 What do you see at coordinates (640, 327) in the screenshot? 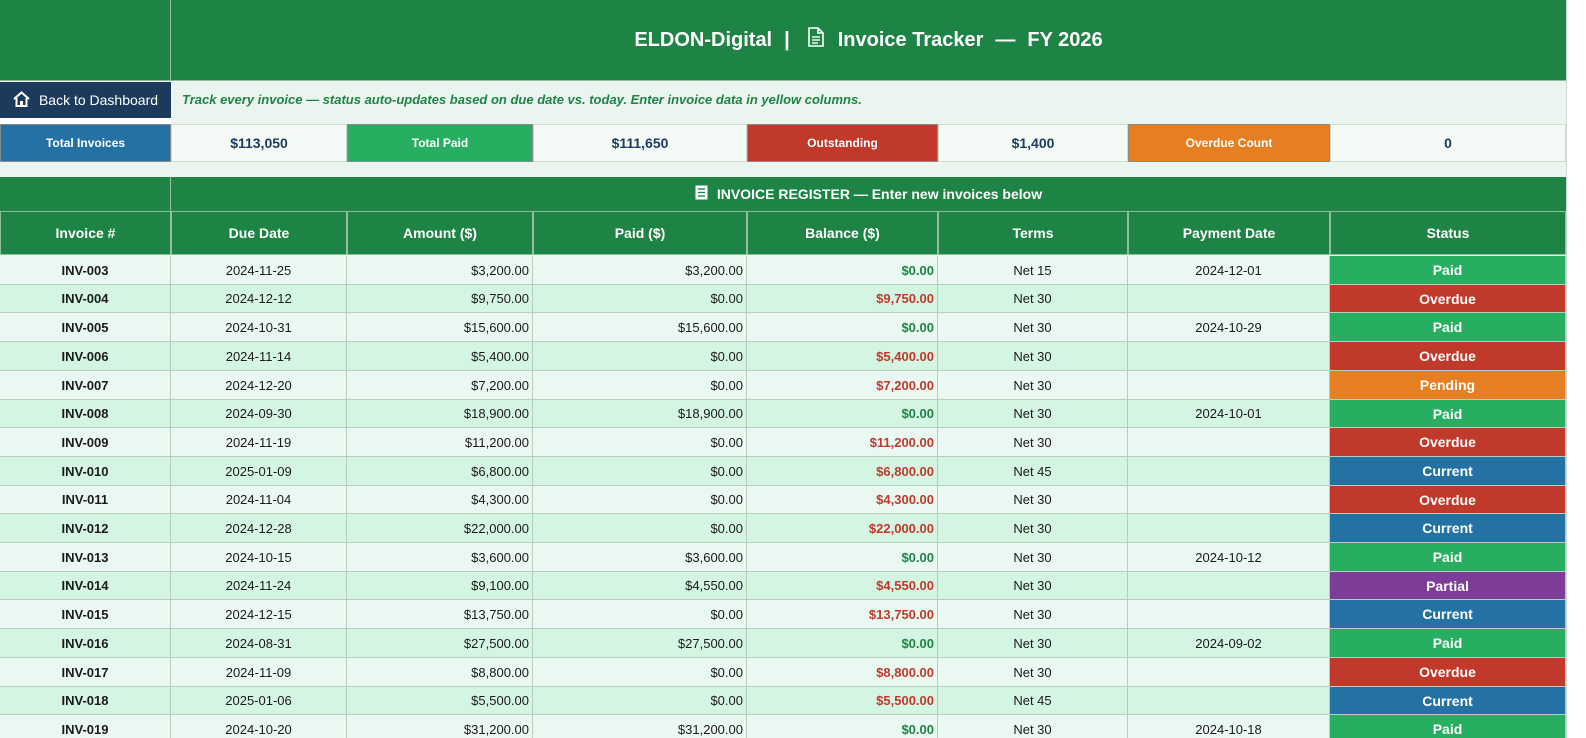
I see `cell-paid: $15,600.00` at bounding box center [640, 327].